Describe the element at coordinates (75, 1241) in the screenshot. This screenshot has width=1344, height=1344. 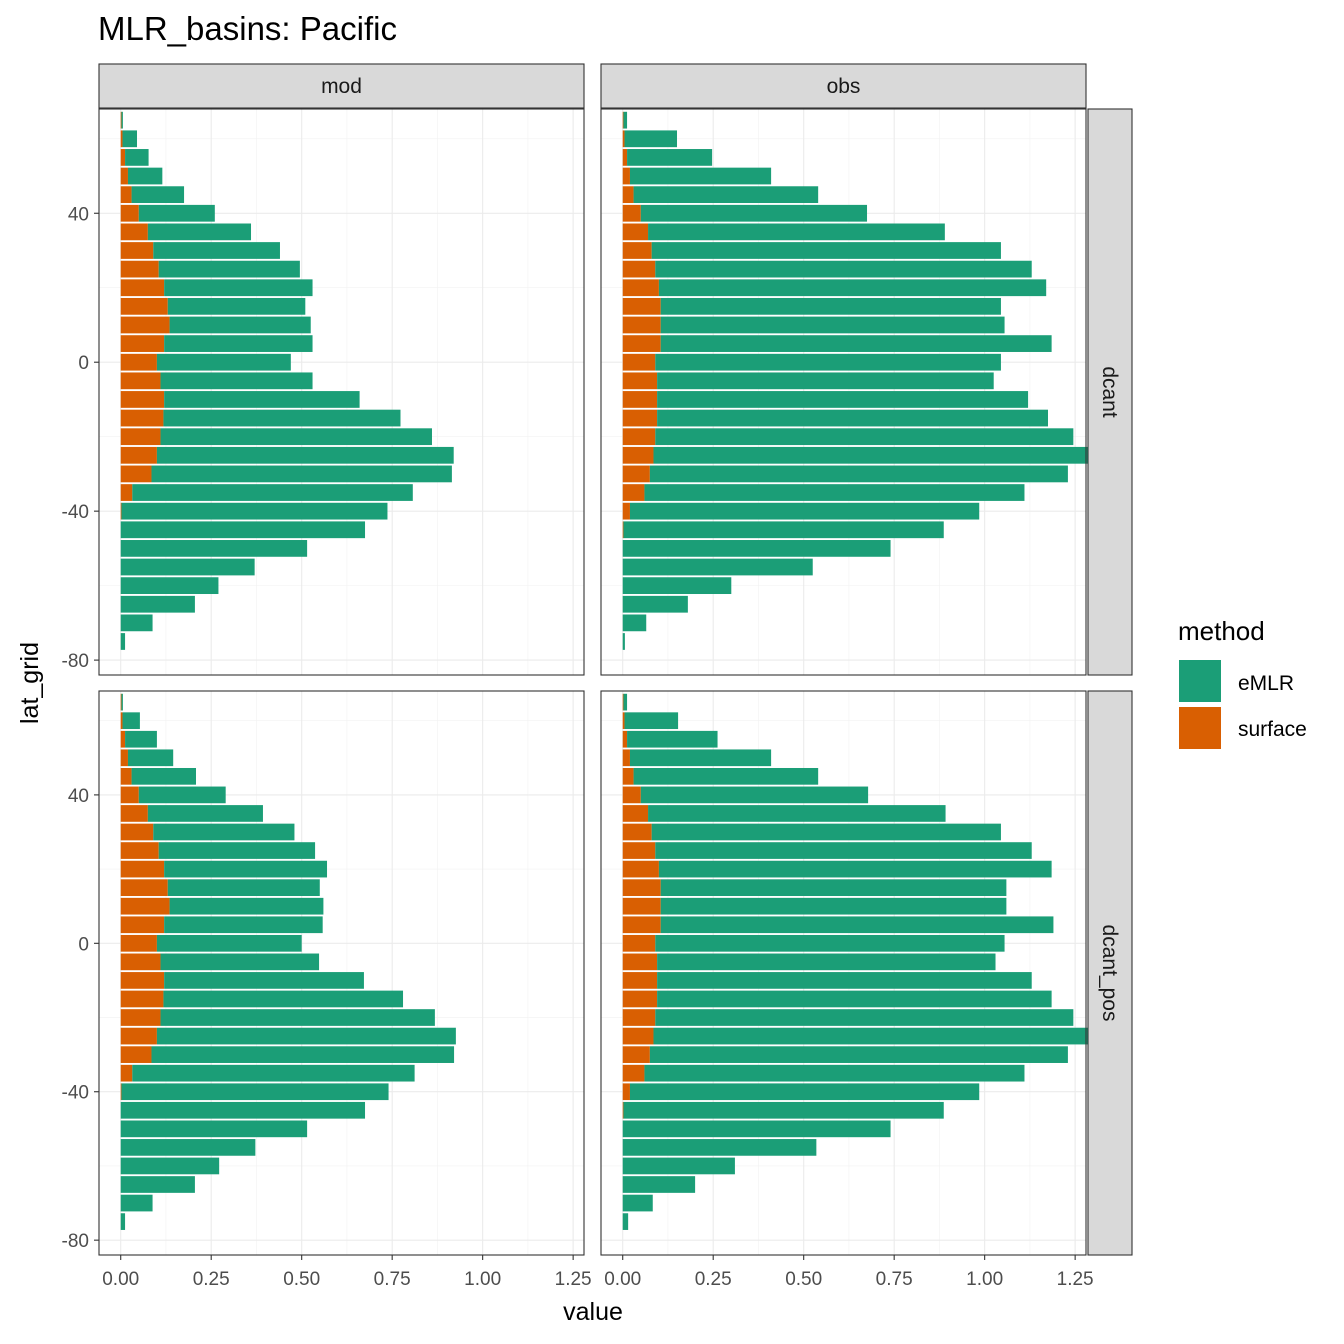
I see `y-tick-label: -80` at that location.